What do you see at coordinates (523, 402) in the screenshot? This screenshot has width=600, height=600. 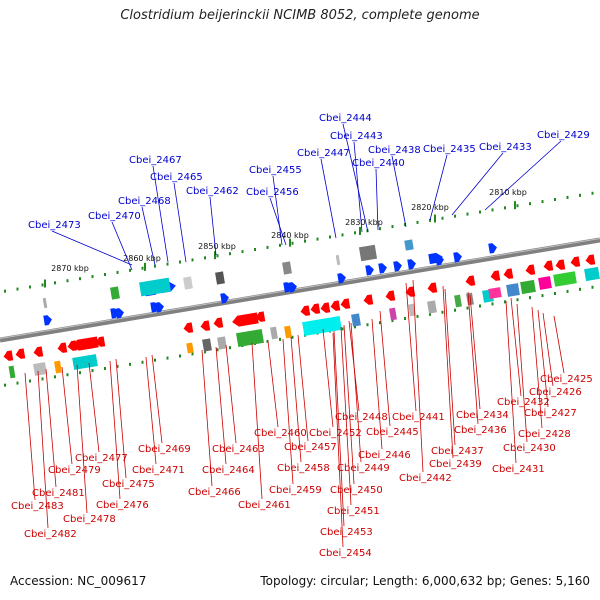 I see `reverse-gene-label: Cbei_2432` at bounding box center [523, 402].